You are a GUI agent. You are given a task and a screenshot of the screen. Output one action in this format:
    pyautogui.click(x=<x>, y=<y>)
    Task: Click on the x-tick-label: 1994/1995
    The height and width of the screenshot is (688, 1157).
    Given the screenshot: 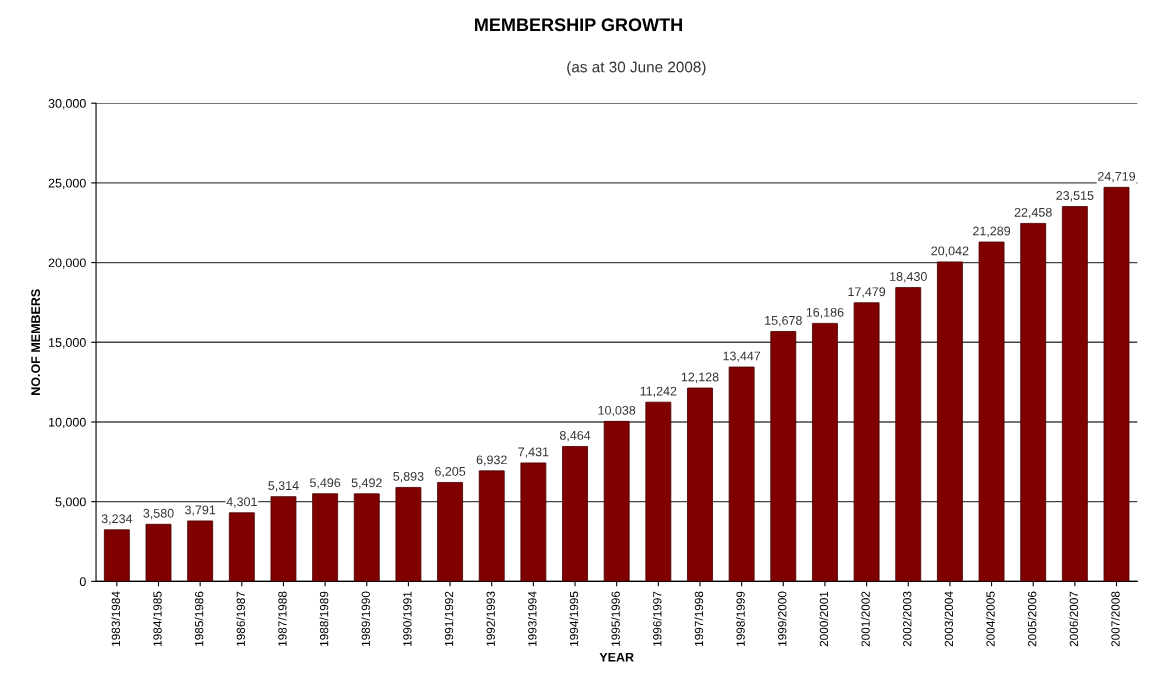 What is the action you would take?
    pyautogui.click(x=574, y=618)
    